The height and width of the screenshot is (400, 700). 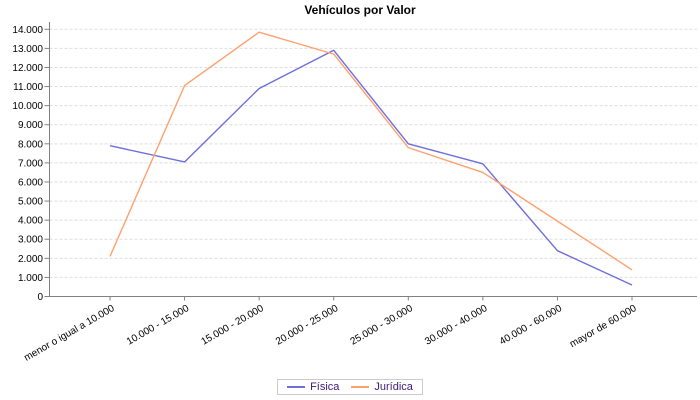 I want to click on y-tick-label: 5.000, so click(x=30, y=202).